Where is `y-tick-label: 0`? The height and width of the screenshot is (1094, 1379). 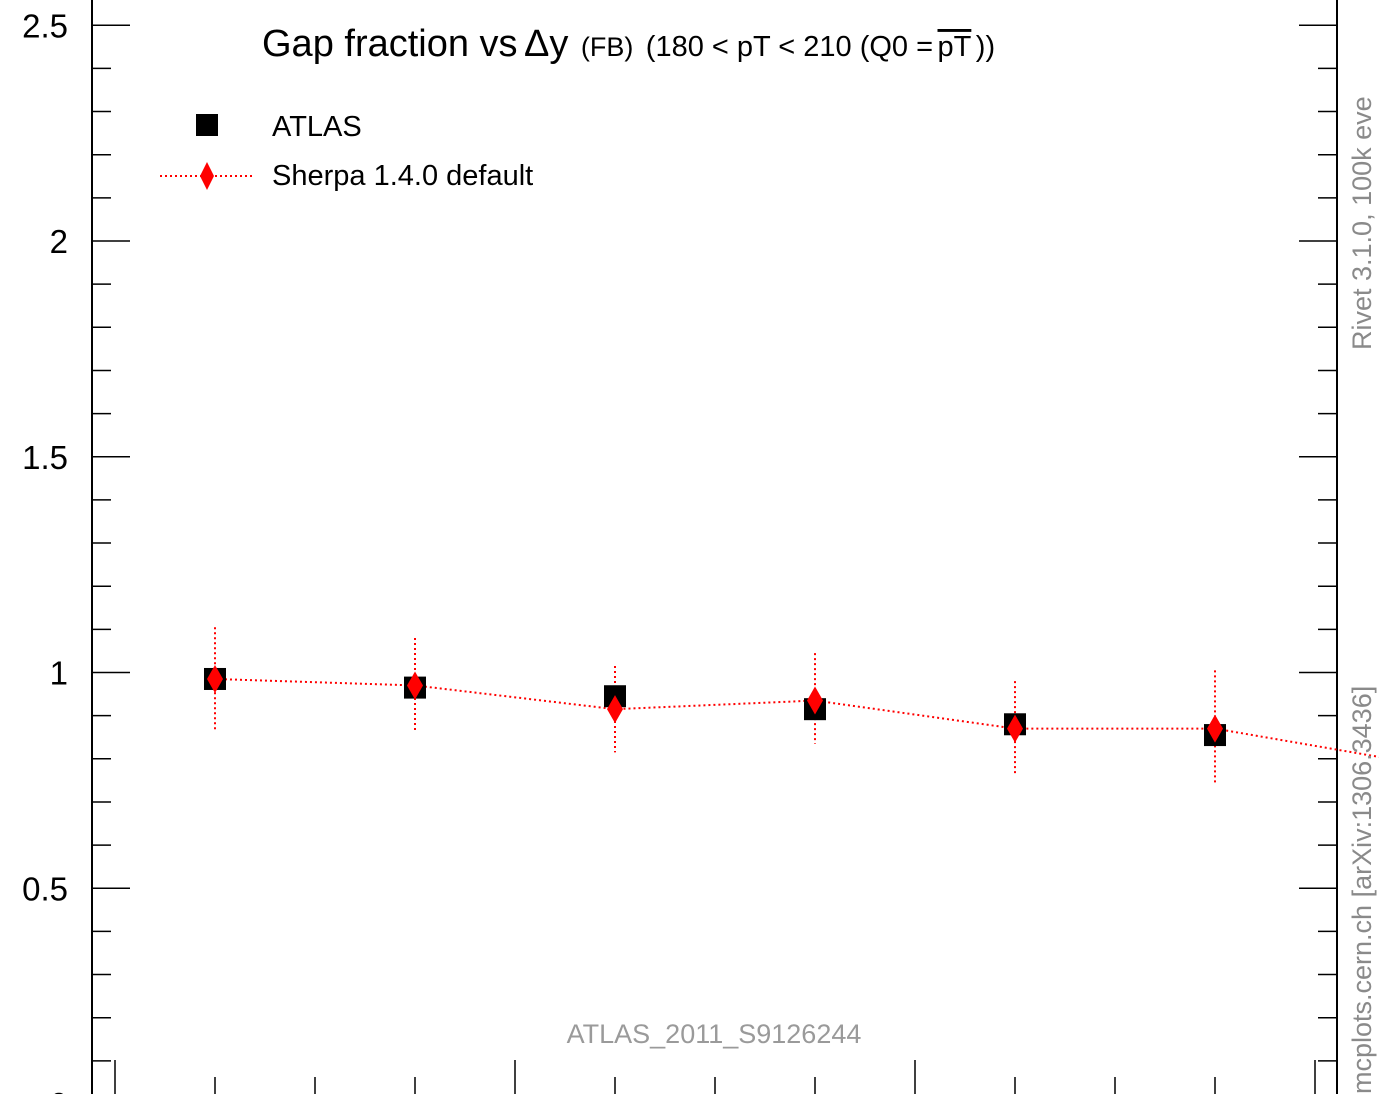
y-tick-label: 0 is located at coordinates (59, 1090).